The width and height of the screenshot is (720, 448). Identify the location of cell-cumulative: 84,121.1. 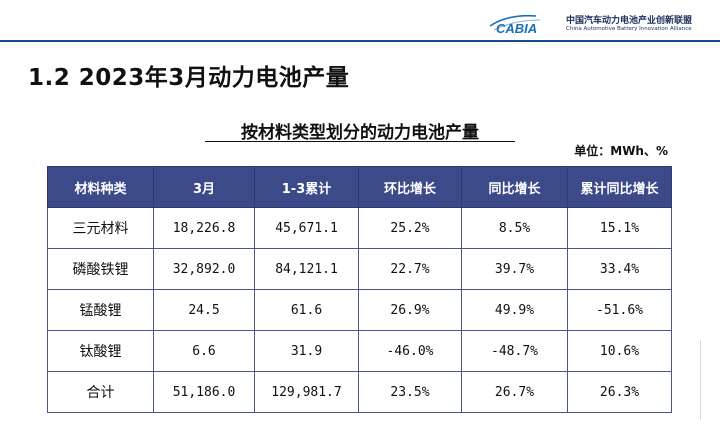
(306, 269).